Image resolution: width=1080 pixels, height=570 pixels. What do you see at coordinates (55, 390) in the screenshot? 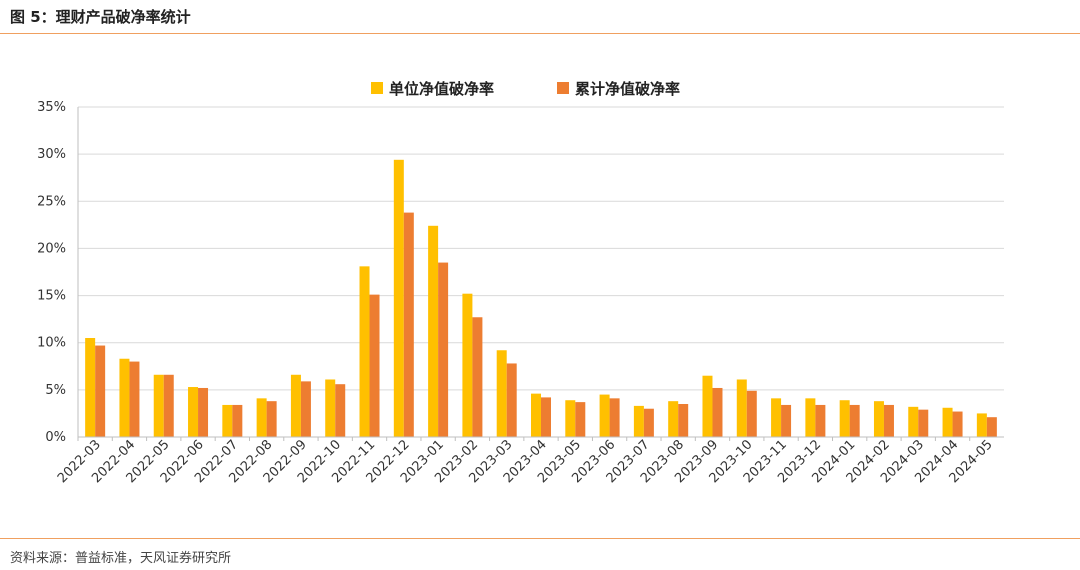
I see `y-tick-label: 5%` at bounding box center [55, 390].